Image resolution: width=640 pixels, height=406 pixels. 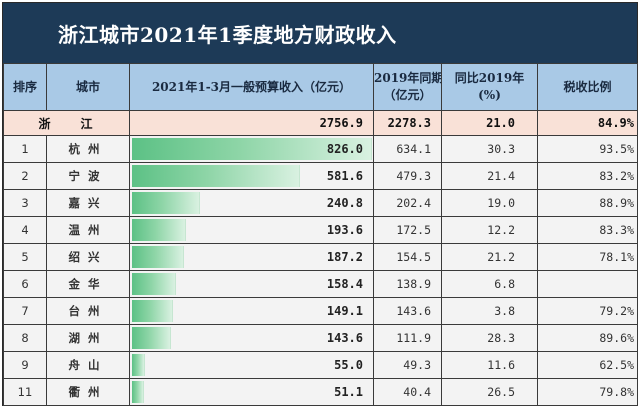 I want to click on revenue-2021-cell: 158.4, so click(x=251, y=284).